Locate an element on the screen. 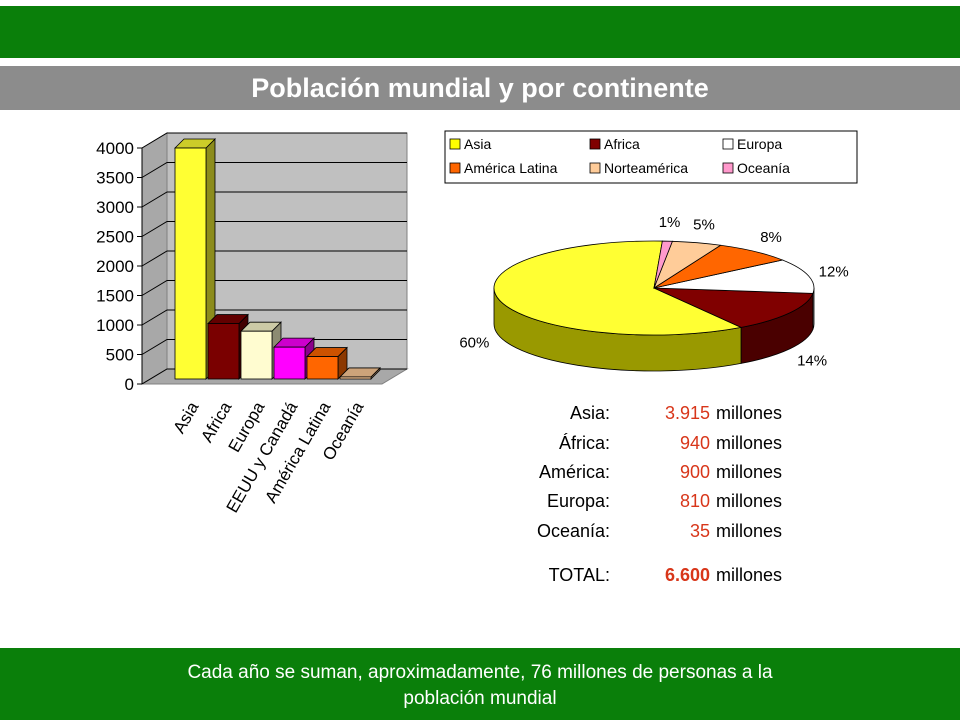  legend-label: Oceanía is located at coordinates (763, 168).